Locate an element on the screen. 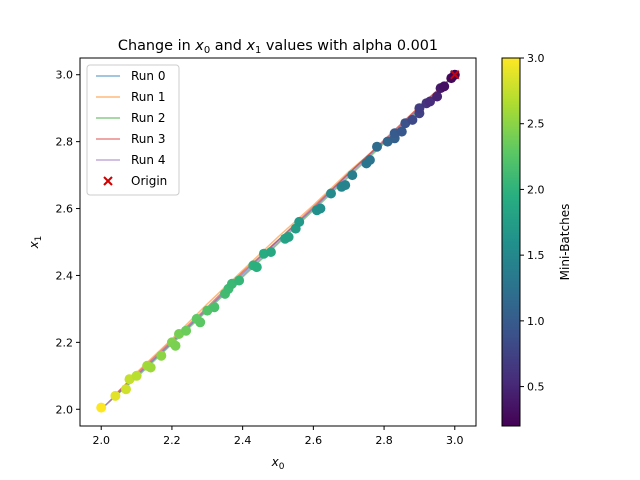  y-tick-label: 2.0 is located at coordinates (65, 409).